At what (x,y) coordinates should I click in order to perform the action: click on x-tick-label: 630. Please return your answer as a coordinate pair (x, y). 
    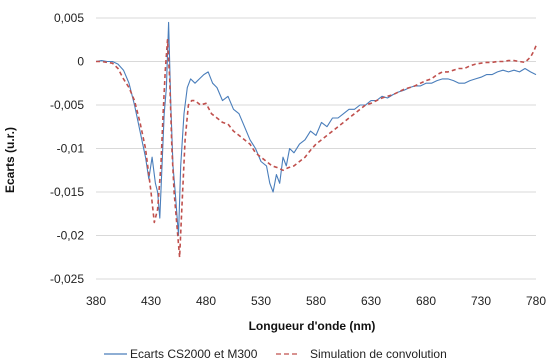
    Looking at the image, I should click on (371, 301).